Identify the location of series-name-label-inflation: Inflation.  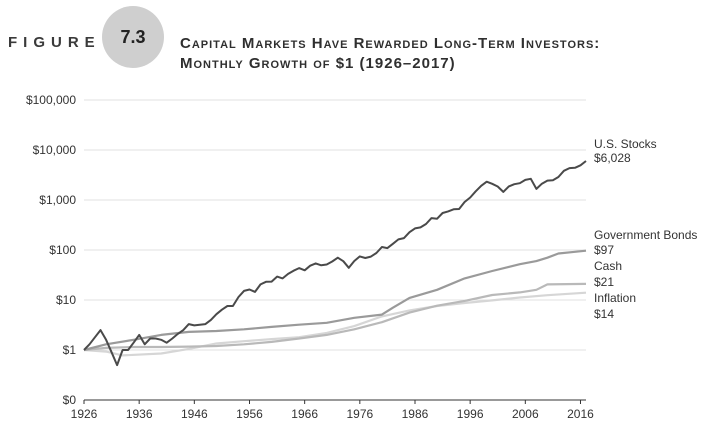
(615, 298).